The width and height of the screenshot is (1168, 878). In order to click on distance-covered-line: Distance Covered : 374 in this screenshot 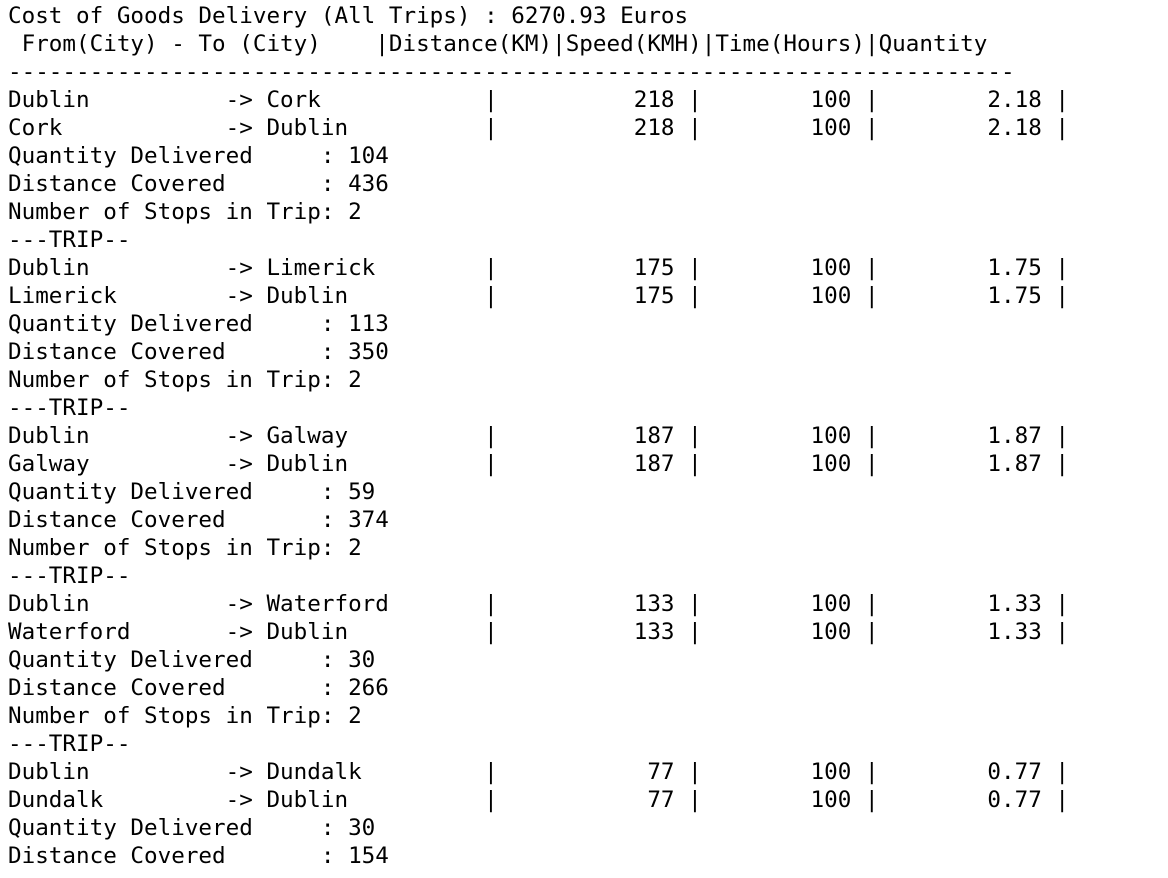, I will do `click(198, 520)`.